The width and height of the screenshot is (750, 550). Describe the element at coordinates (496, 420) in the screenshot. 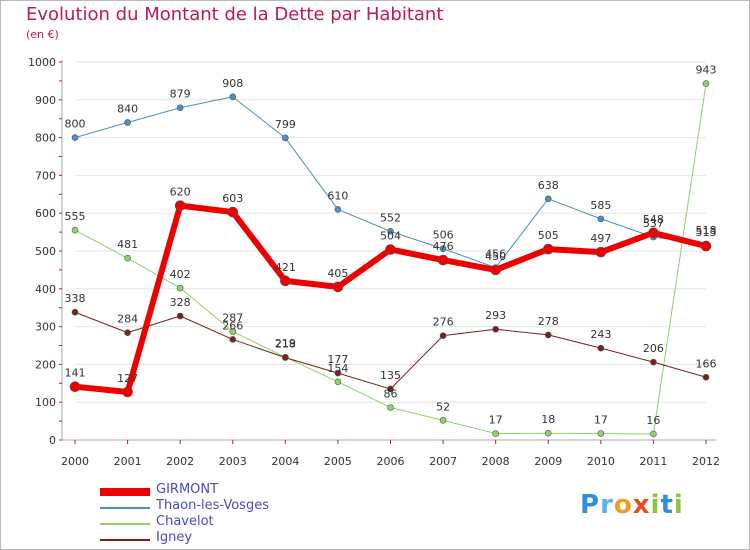

I see `data-label-chavelot: 17` at that location.